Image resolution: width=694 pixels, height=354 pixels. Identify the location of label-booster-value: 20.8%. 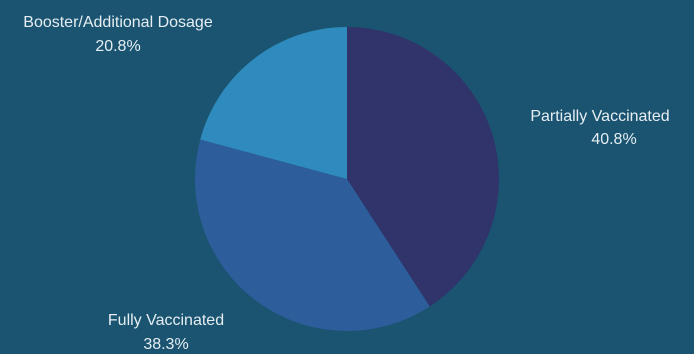
(117, 46).